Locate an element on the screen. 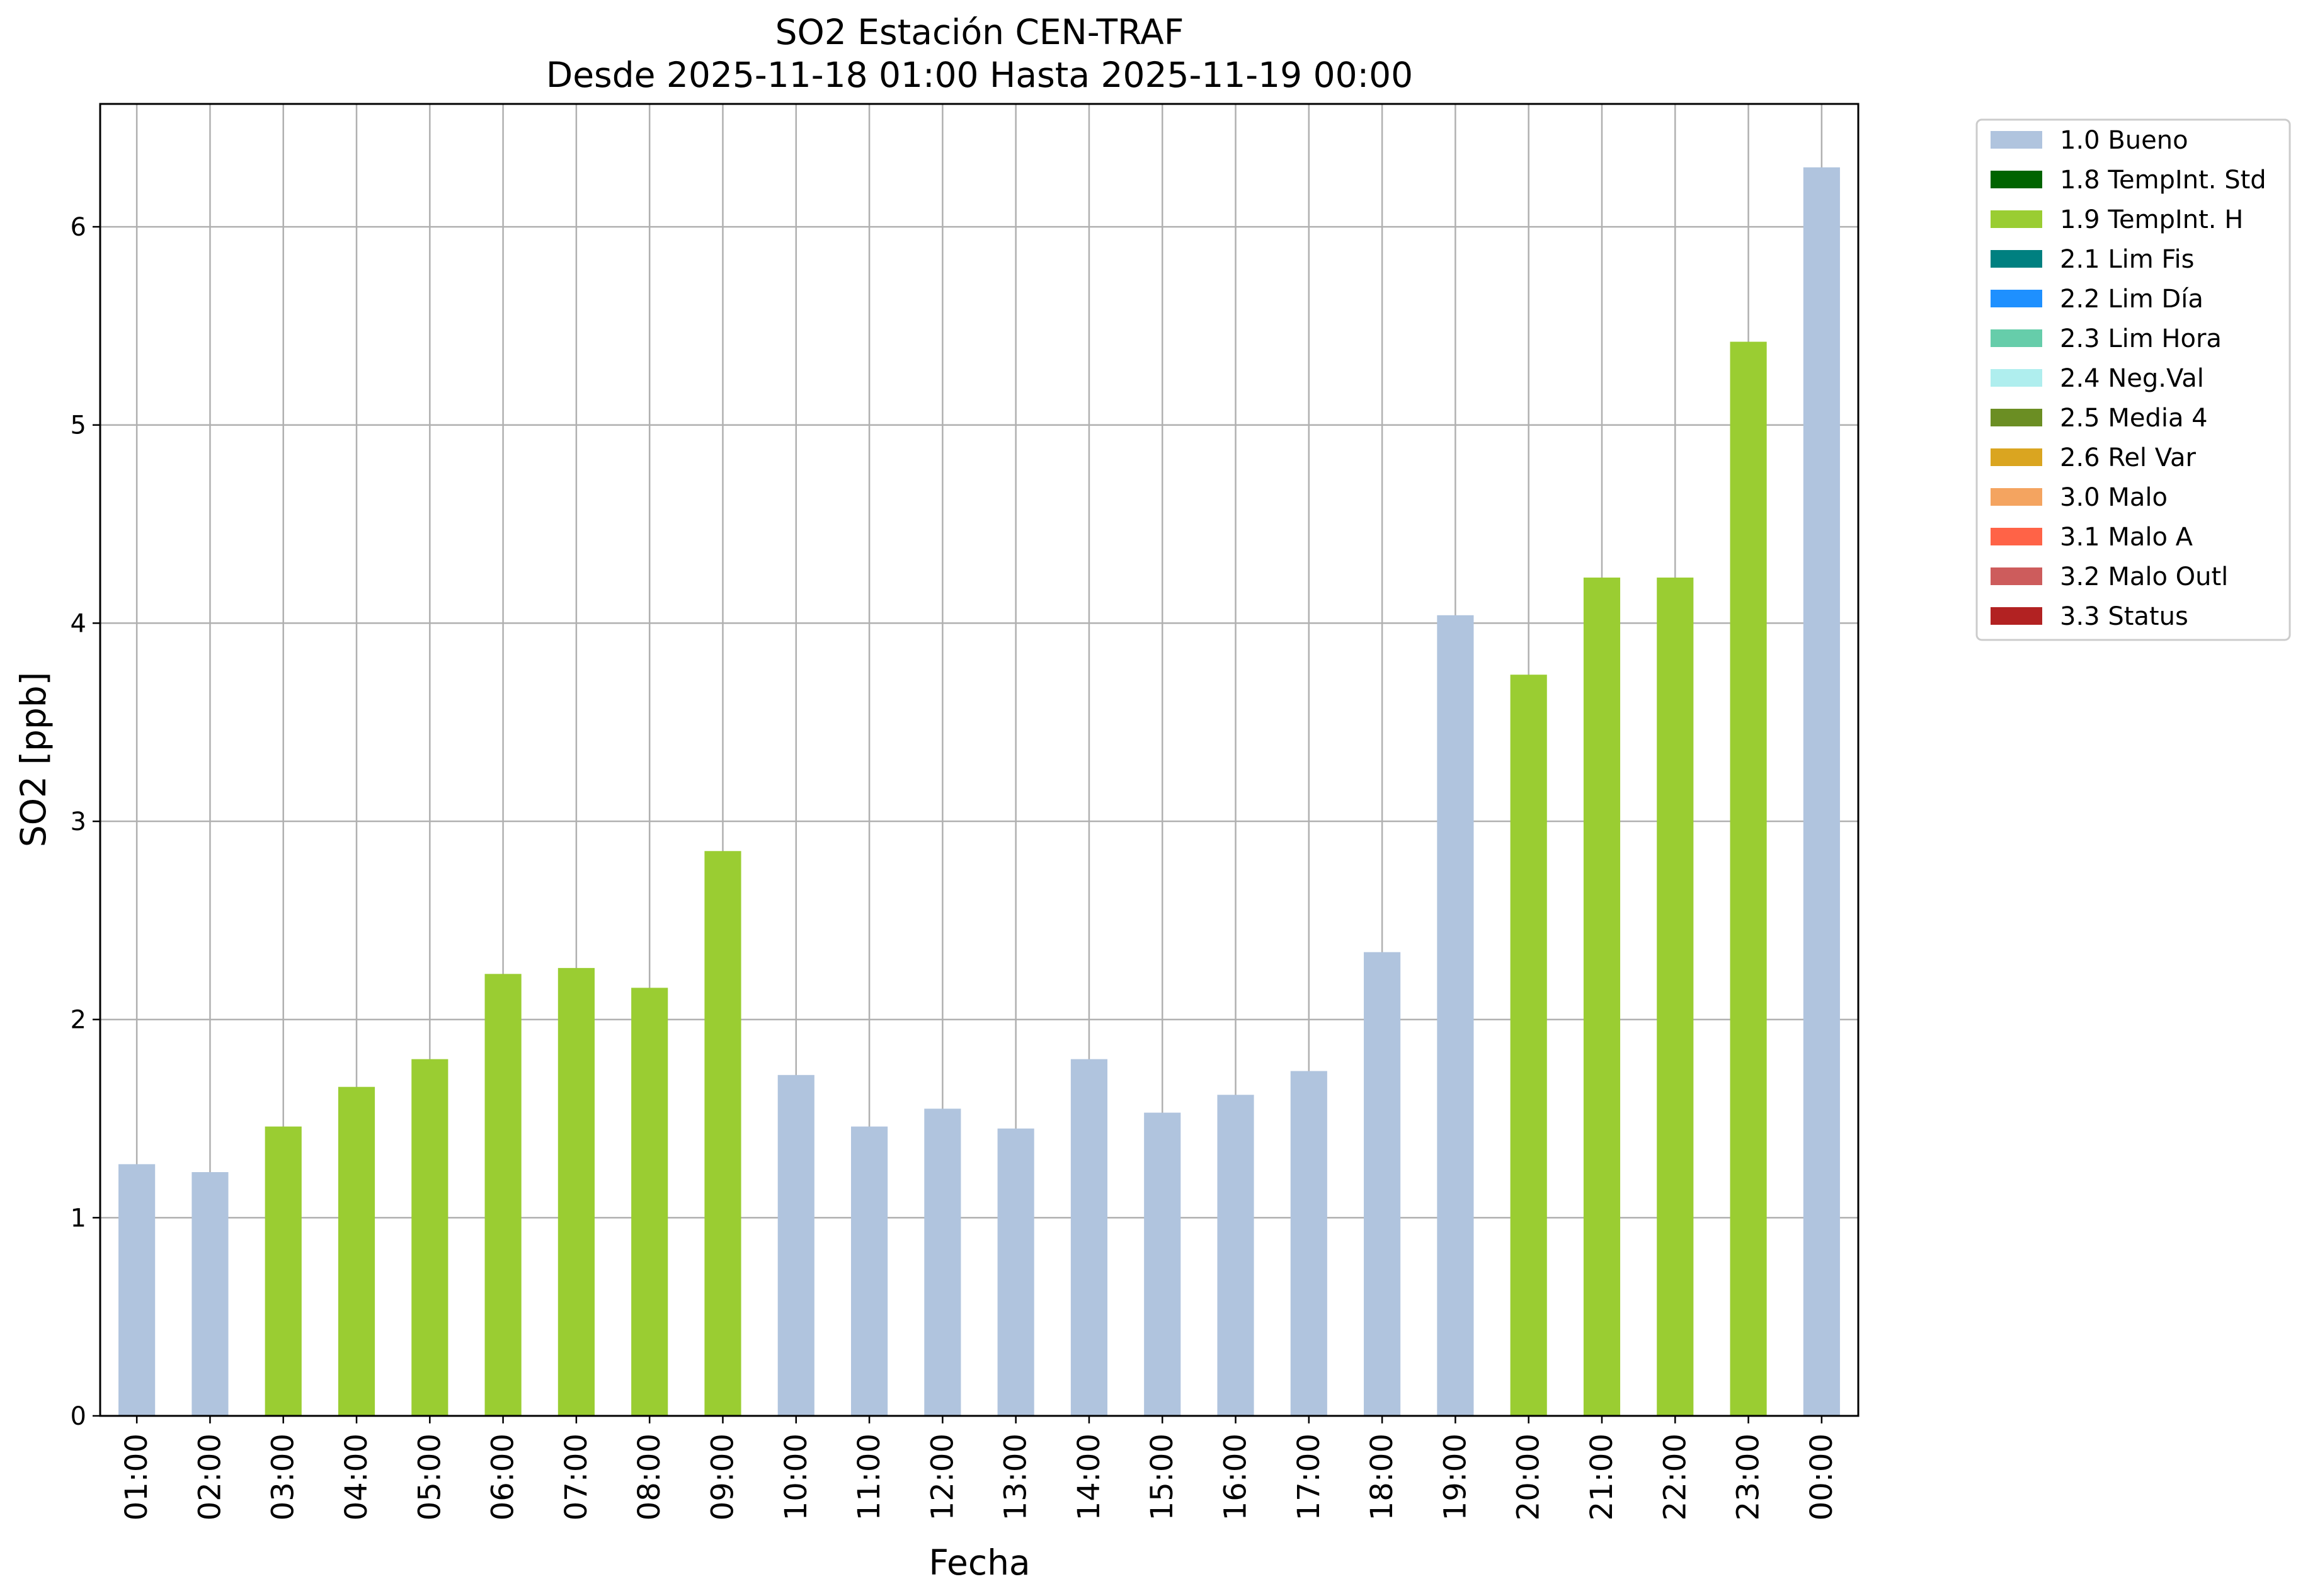  legend-frame is located at coordinates (2133, 379).